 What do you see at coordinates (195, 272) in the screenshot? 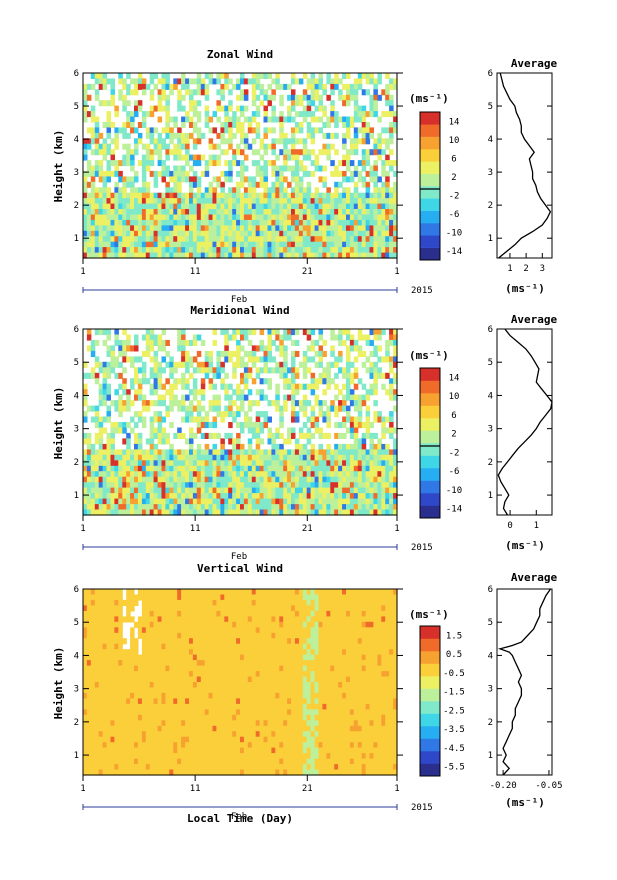
I see `x-tick-label: 11` at bounding box center [195, 272].